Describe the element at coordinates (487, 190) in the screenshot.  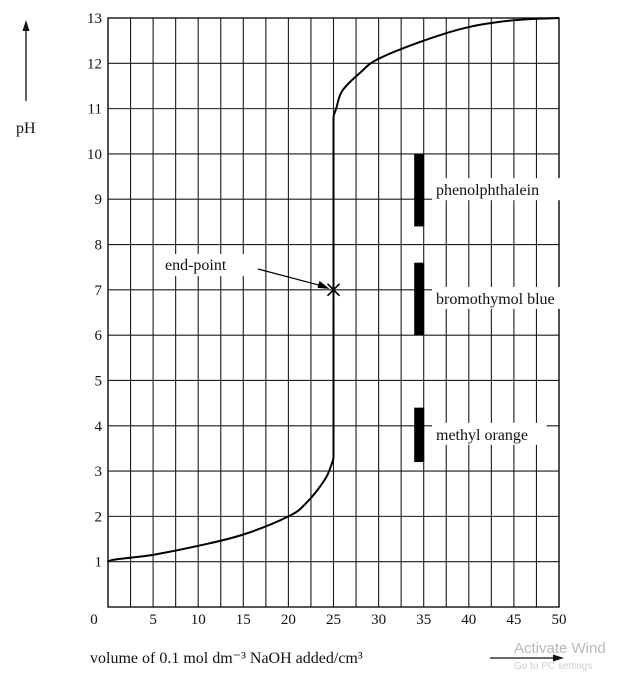
I see `indicator-label: phenolphthalein` at that location.